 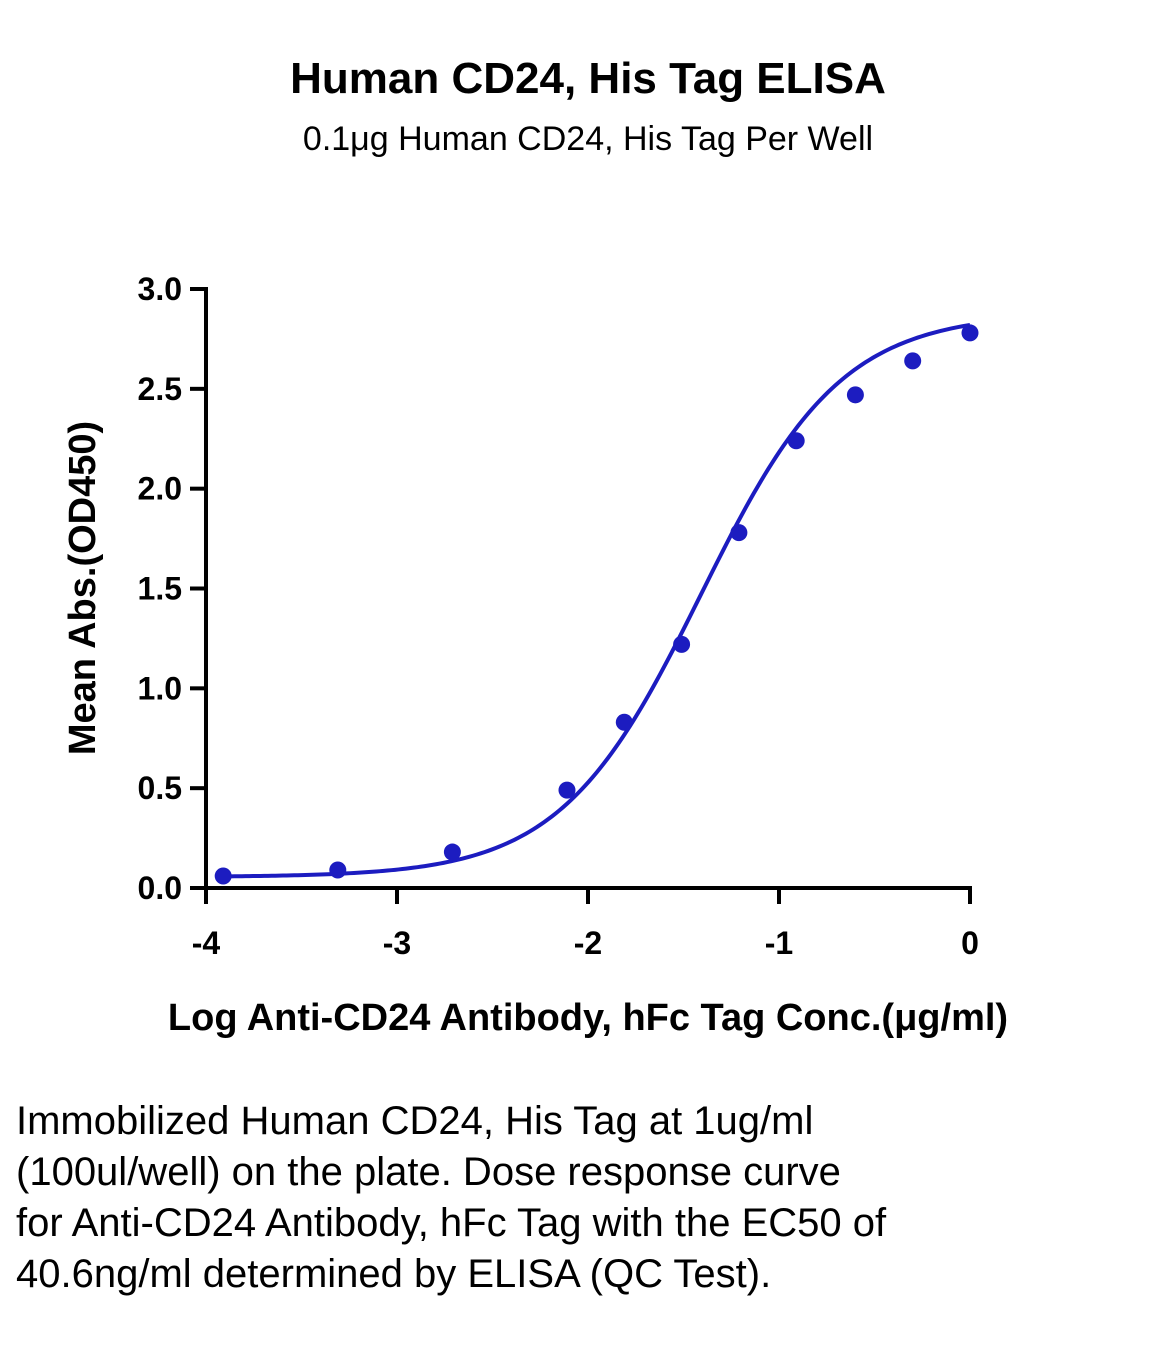 I want to click on y-tick-label: 0.0, so click(x=160, y=888).